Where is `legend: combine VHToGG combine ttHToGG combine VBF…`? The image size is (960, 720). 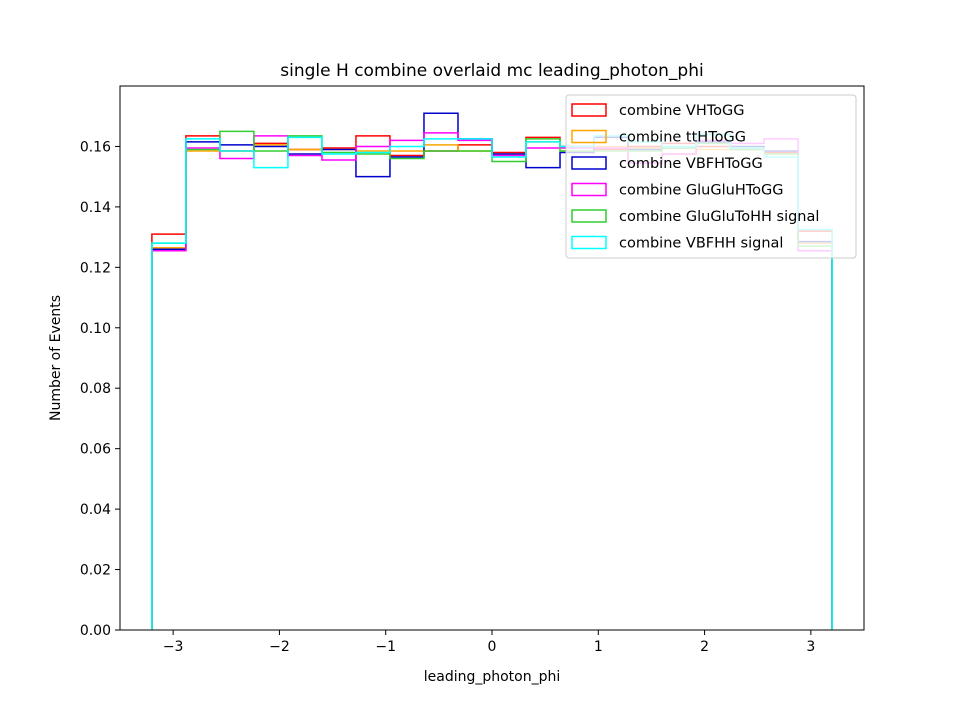 legend: combine VHToGG combine ttHToGG combine VBF… is located at coordinates (711, 176).